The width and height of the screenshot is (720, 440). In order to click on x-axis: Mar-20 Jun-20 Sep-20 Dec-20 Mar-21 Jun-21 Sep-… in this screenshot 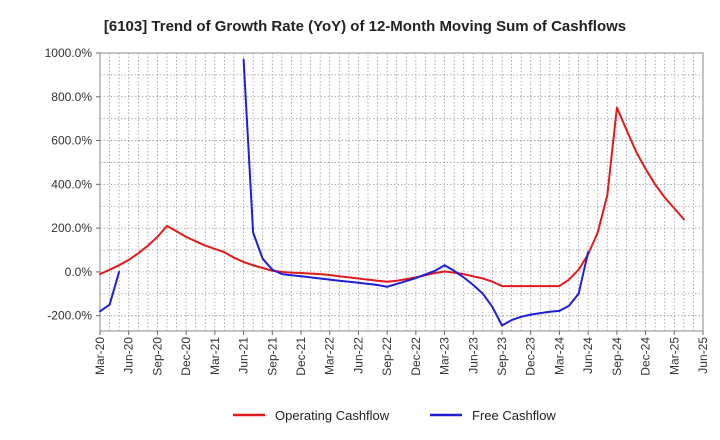, I will do `click(401, 353)`.